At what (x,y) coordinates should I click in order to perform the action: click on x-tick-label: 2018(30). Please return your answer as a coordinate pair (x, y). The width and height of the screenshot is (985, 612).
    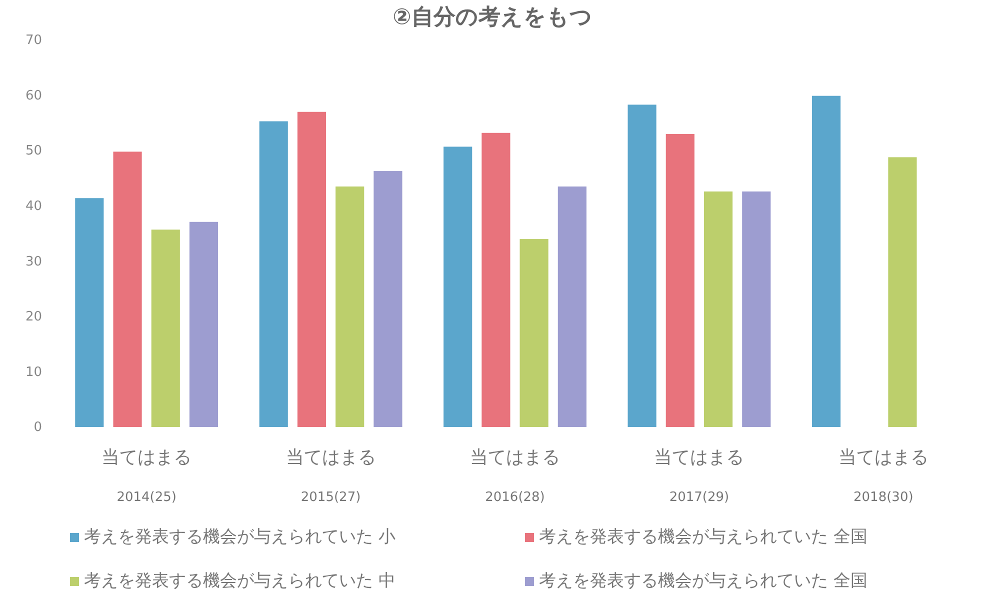
    Looking at the image, I should click on (884, 497).